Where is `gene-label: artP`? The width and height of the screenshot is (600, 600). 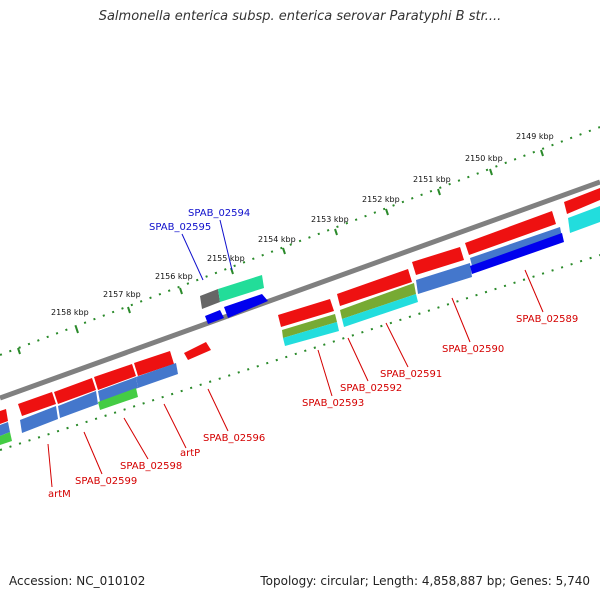 gene-label: artP is located at coordinates (190, 453).